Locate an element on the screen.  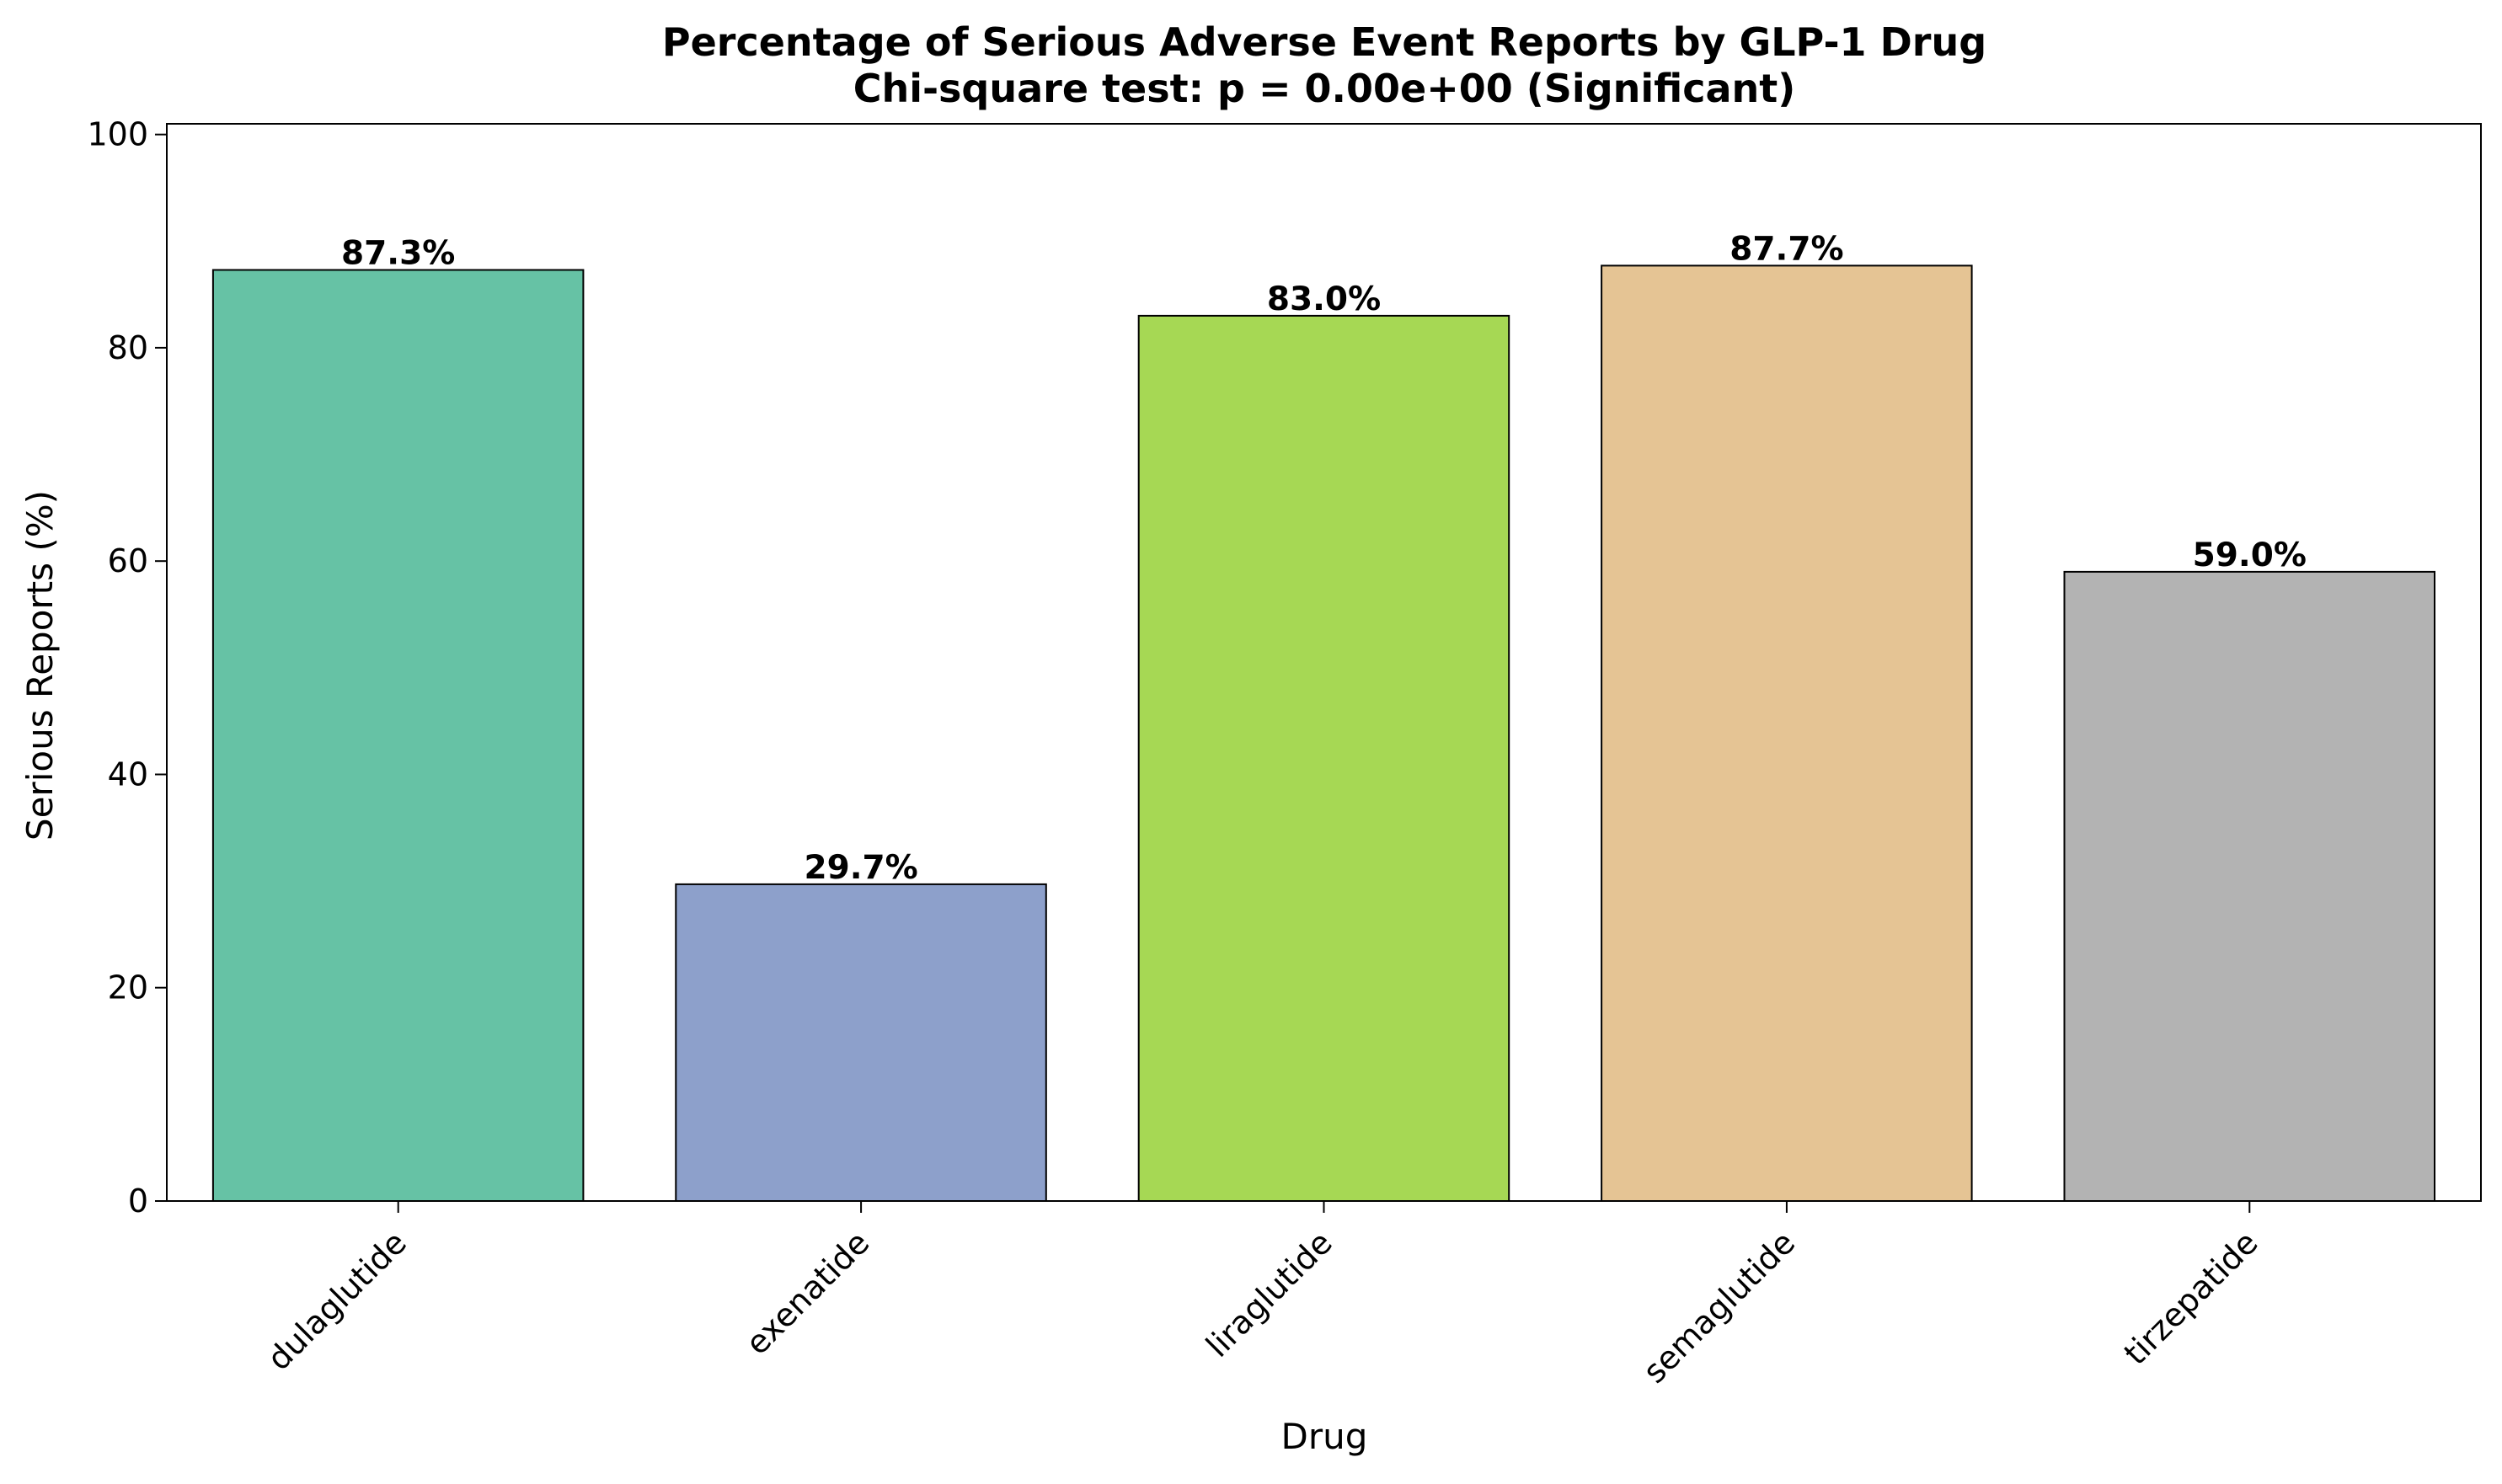
y-tick-label-0: 0 is located at coordinates (138, 1201).